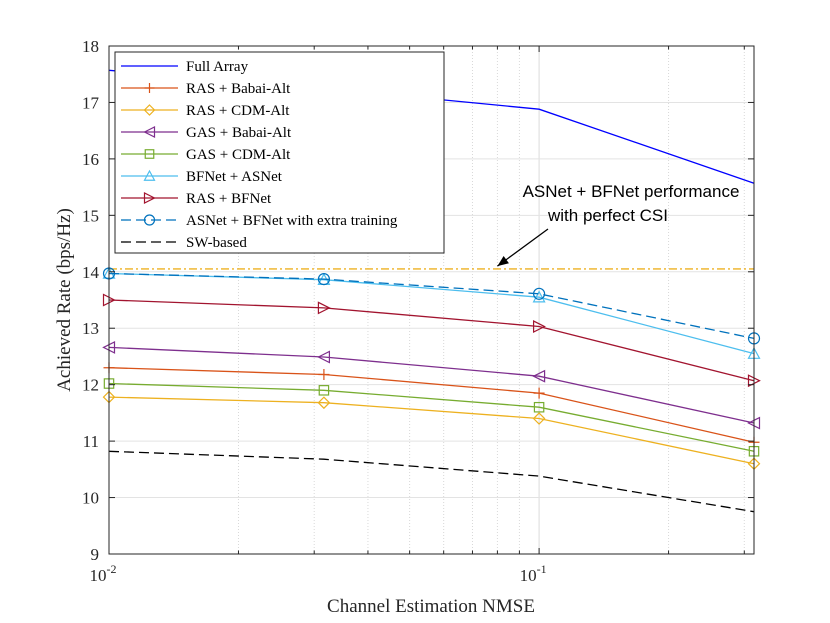 The width and height of the screenshot is (830, 623). What do you see at coordinates (91, 441) in the screenshot?
I see `y-tick-label: 11` at bounding box center [91, 441].